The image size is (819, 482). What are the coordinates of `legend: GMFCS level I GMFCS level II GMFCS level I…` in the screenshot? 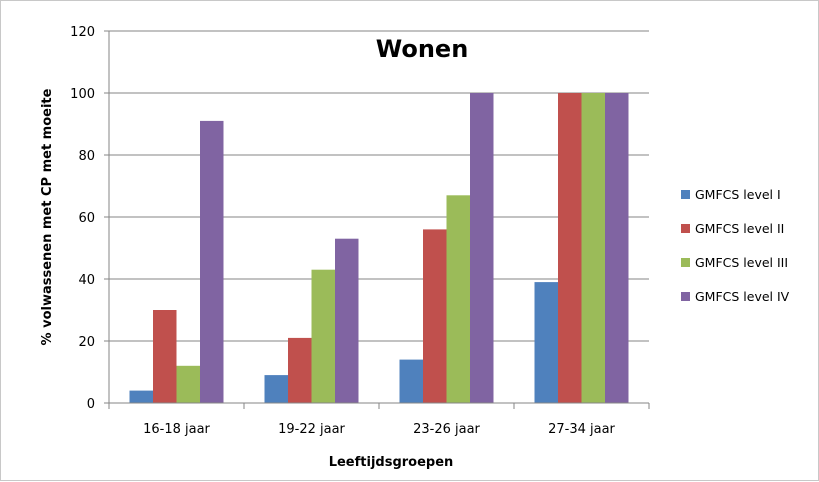 It's located at (735, 245).